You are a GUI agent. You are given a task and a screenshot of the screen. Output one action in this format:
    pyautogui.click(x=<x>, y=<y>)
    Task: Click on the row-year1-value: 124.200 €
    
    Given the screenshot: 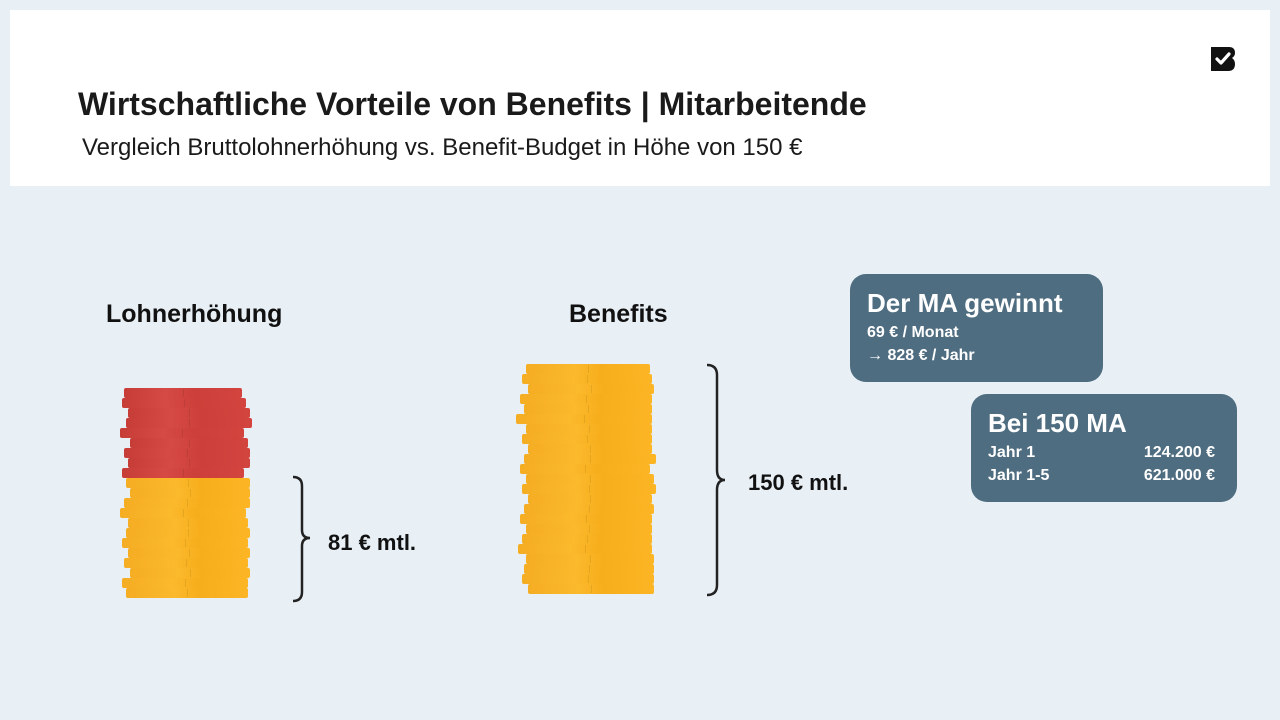 What is the action you would take?
    pyautogui.click(x=1179, y=452)
    